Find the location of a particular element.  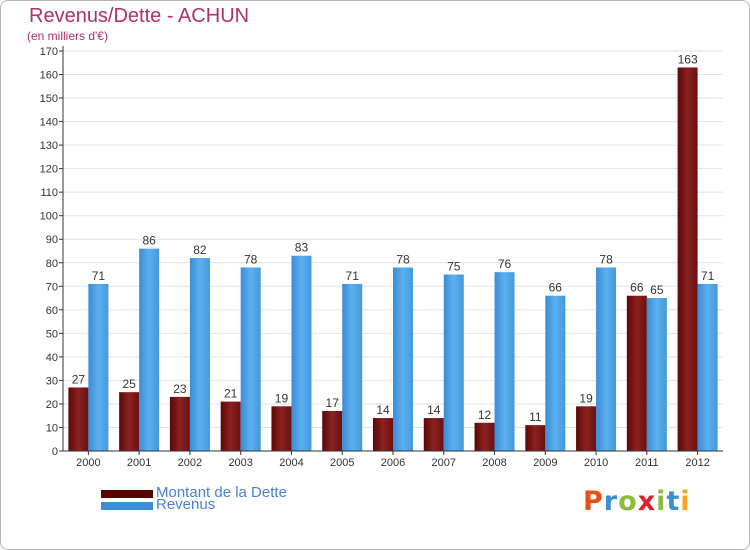

x-tick-label: 2000 is located at coordinates (88, 463).